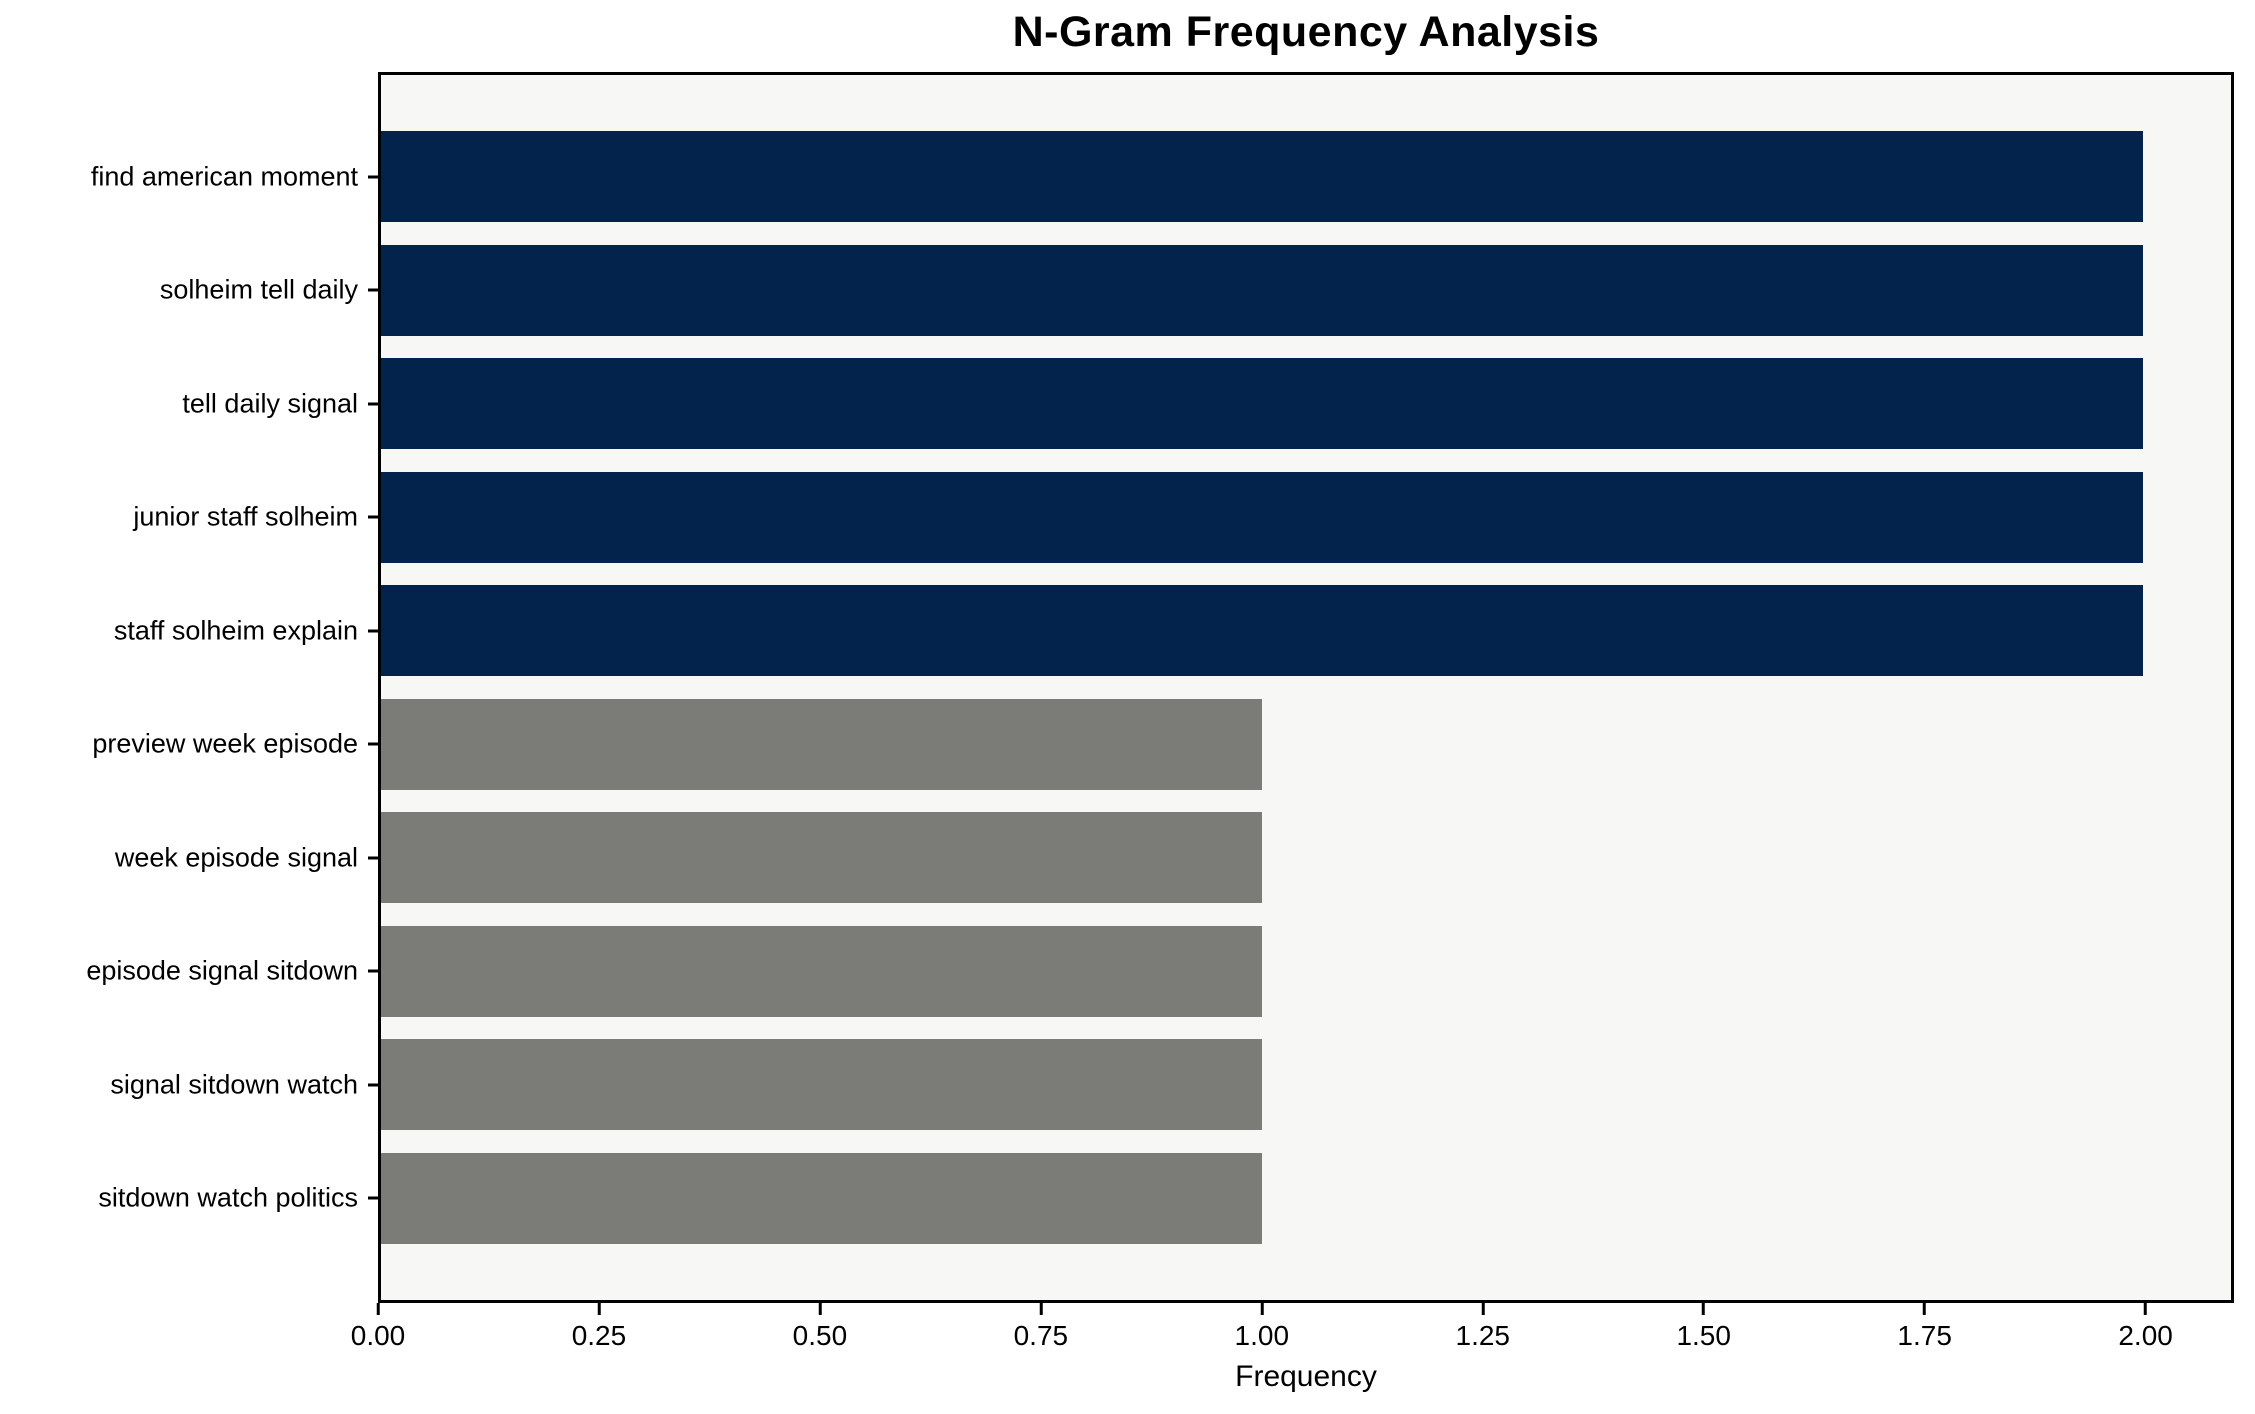  Describe the element at coordinates (1306, 1376) in the screenshot. I see `x-axis-title: Frequency` at that location.